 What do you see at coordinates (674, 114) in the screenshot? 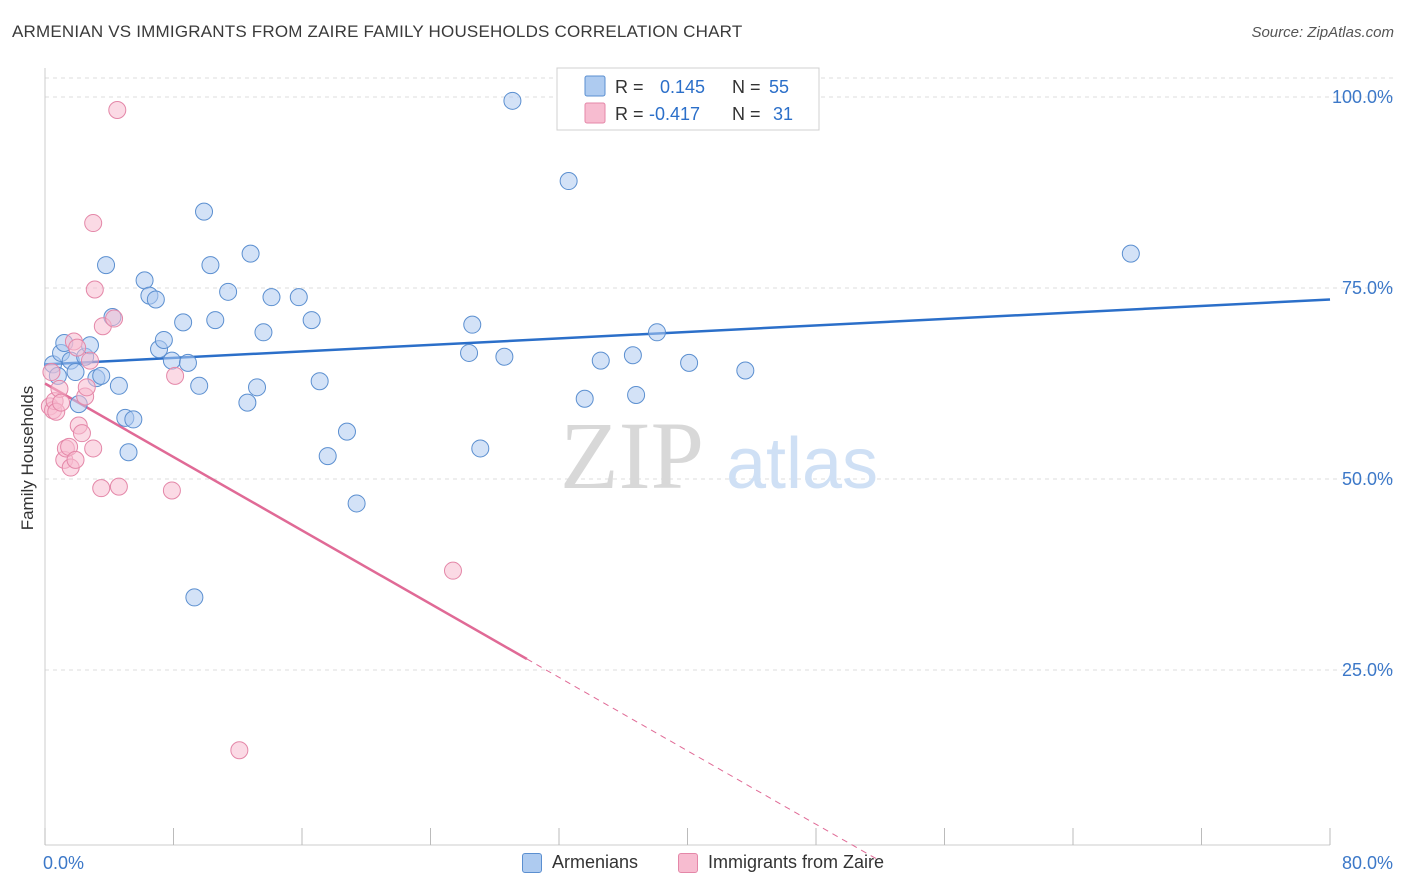
I see `legend-r-value-2: -0.417` at bounding box center [674, 114].